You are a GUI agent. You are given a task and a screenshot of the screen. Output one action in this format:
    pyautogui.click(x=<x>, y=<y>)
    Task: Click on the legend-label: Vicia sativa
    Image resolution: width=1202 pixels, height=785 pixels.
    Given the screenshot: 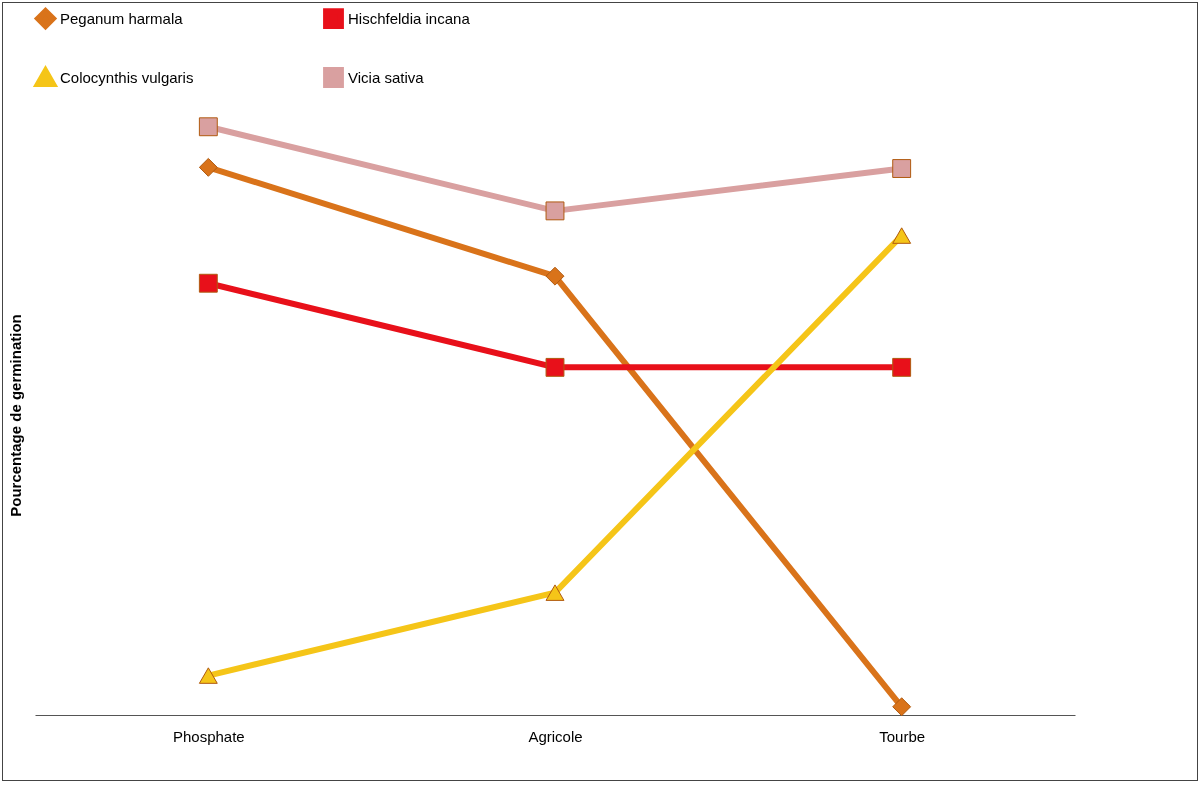 What is the action you would take?
    pyautogui.click(x=386, y=77)
    